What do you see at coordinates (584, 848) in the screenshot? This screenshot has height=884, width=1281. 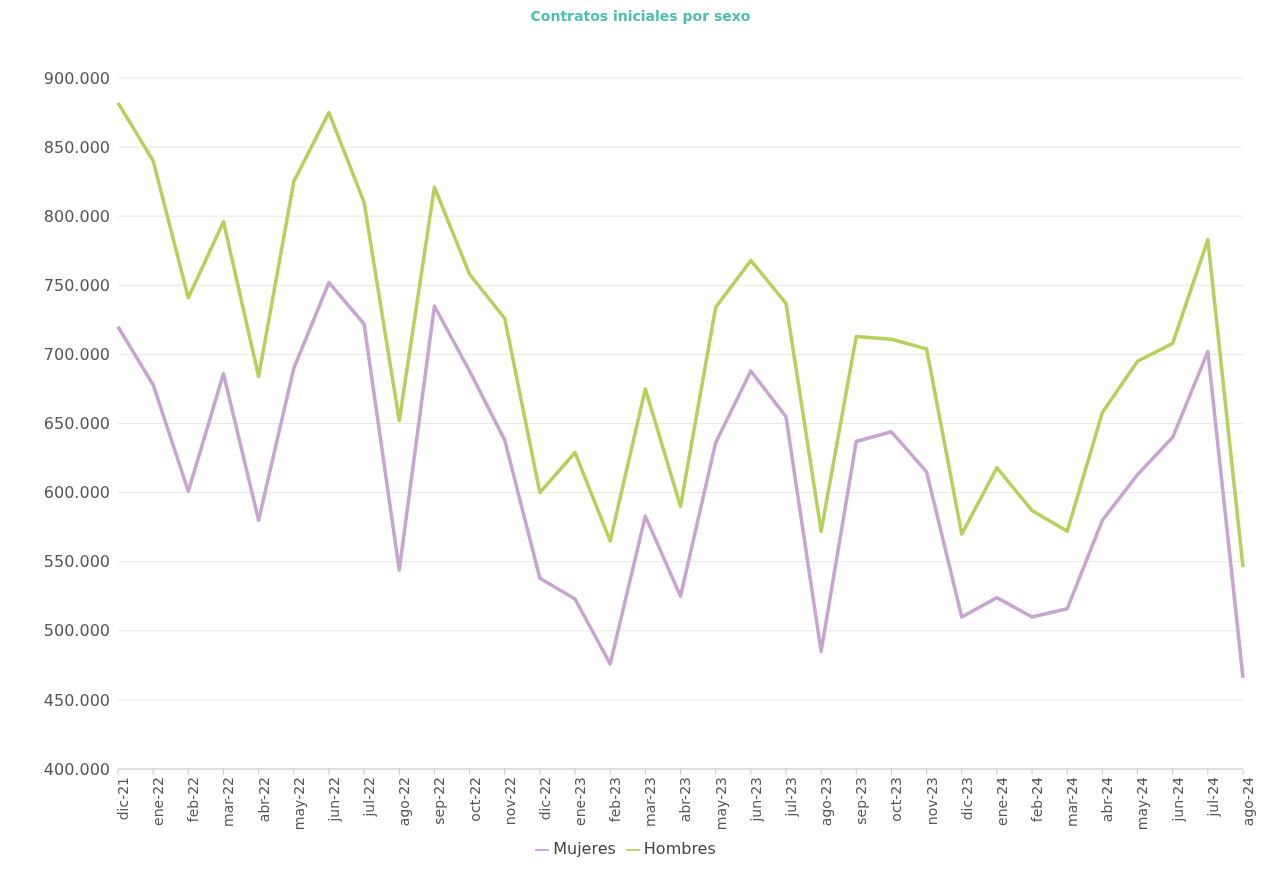 I see `legend-label: Mujeres` at bounding box center [584, 848].